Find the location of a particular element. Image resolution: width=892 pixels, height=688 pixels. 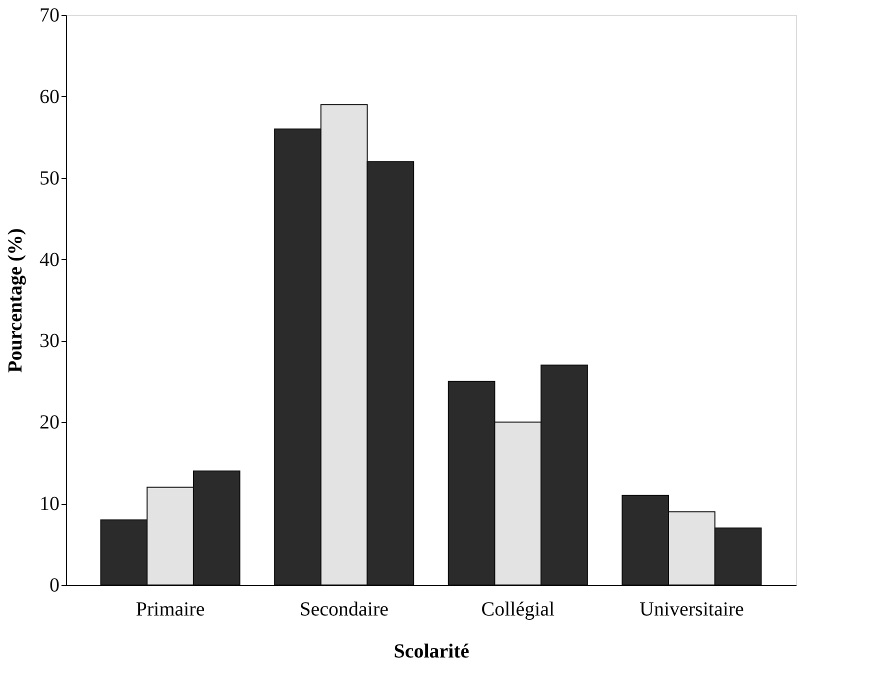

y-tick-label: 60 is located at coordinates (50, 97).